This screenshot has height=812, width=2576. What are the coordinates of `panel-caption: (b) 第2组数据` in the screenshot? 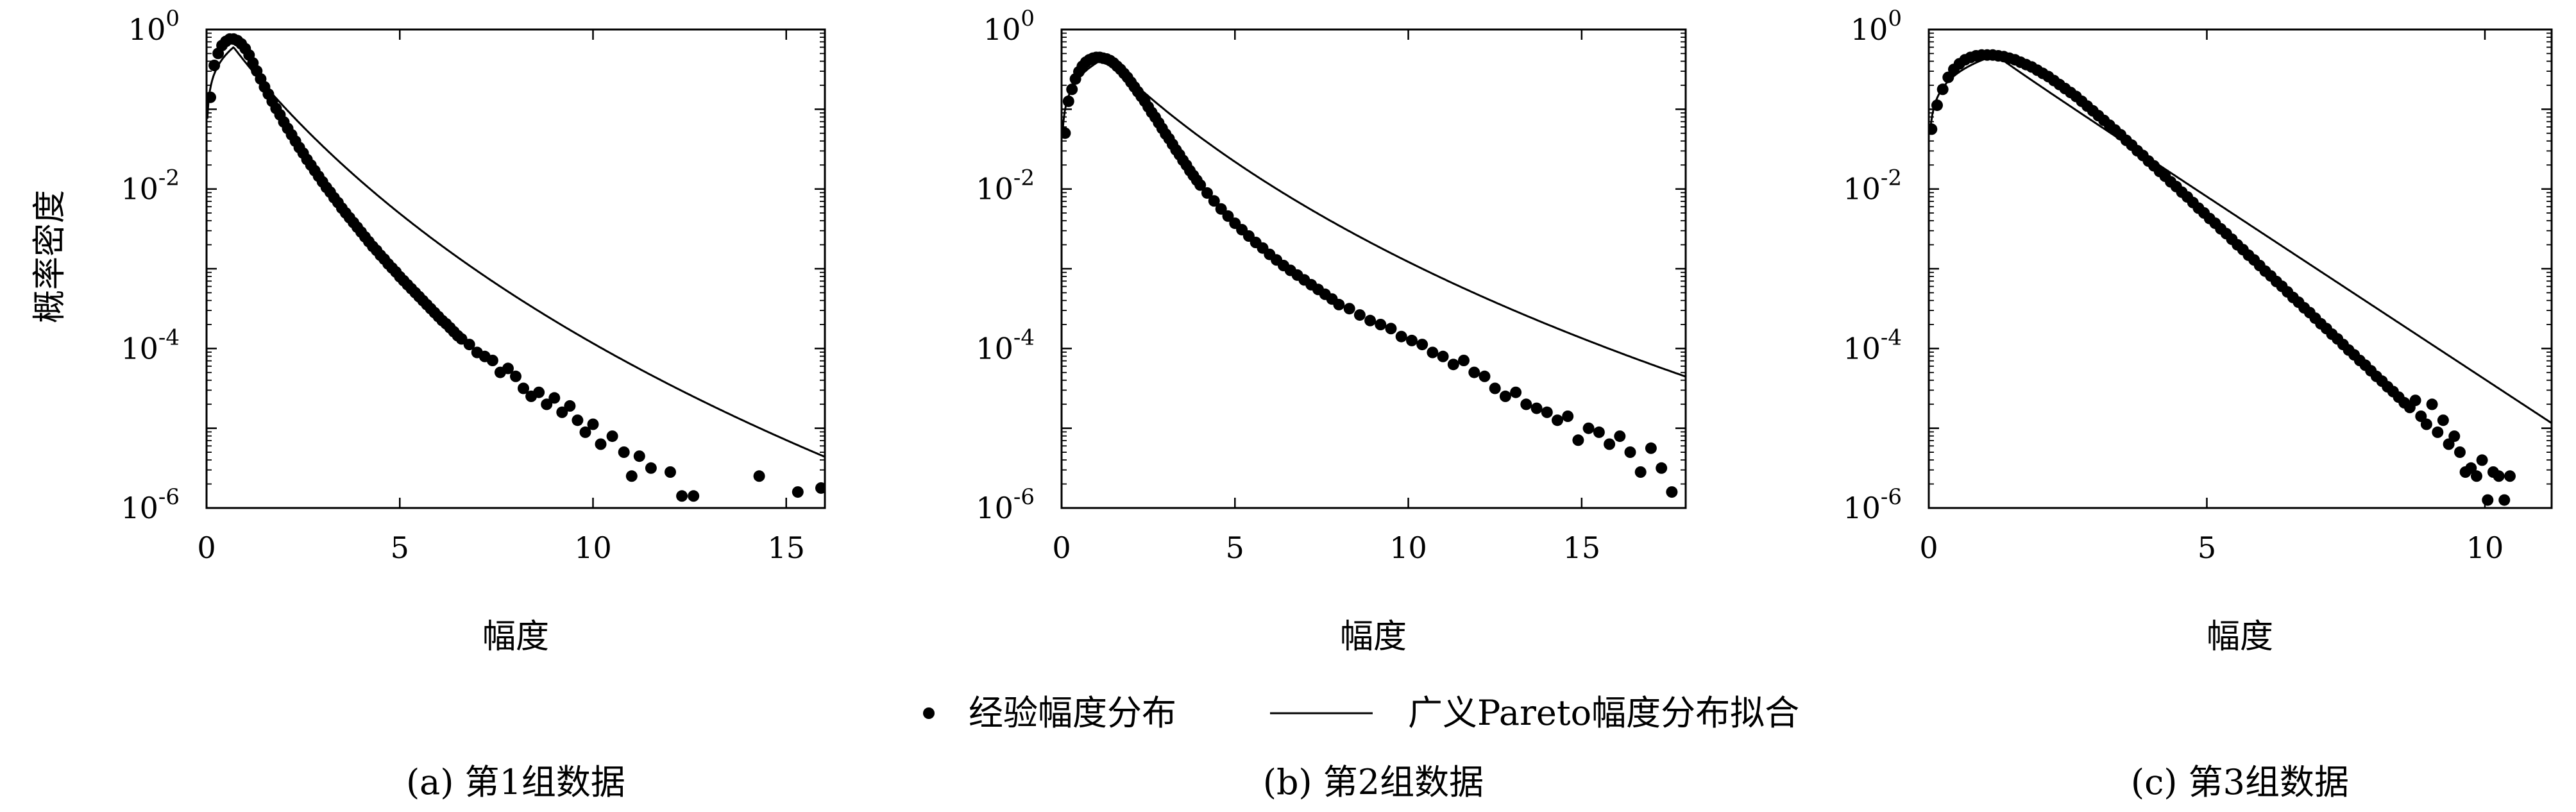 It's located at (1373, 782).